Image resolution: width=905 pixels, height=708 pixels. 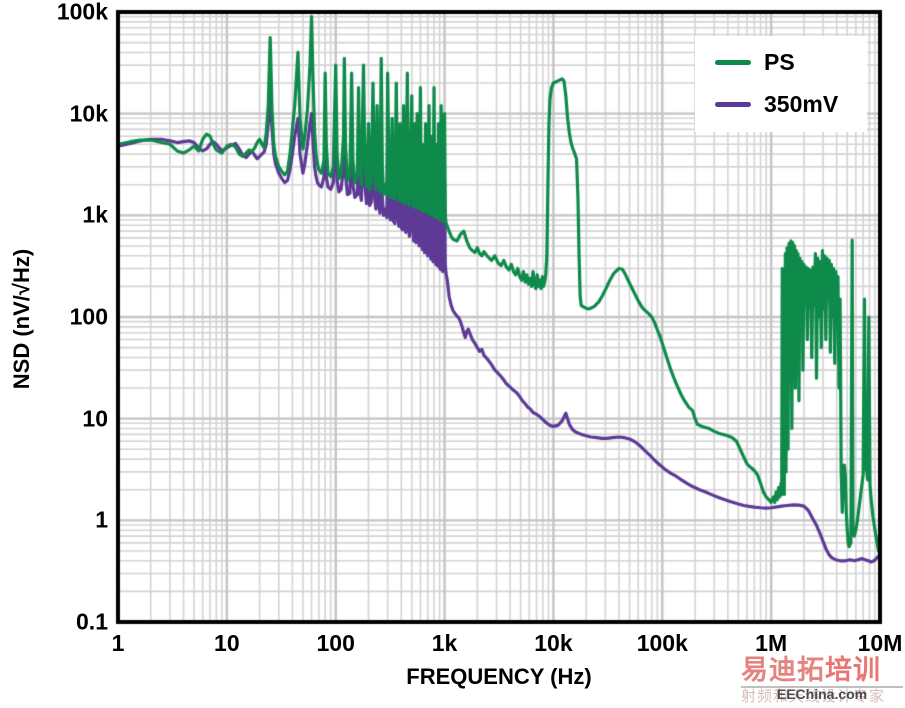 I want to click on watermark-tagline: 射频和天线设计专家, so click(x=813, y=696).